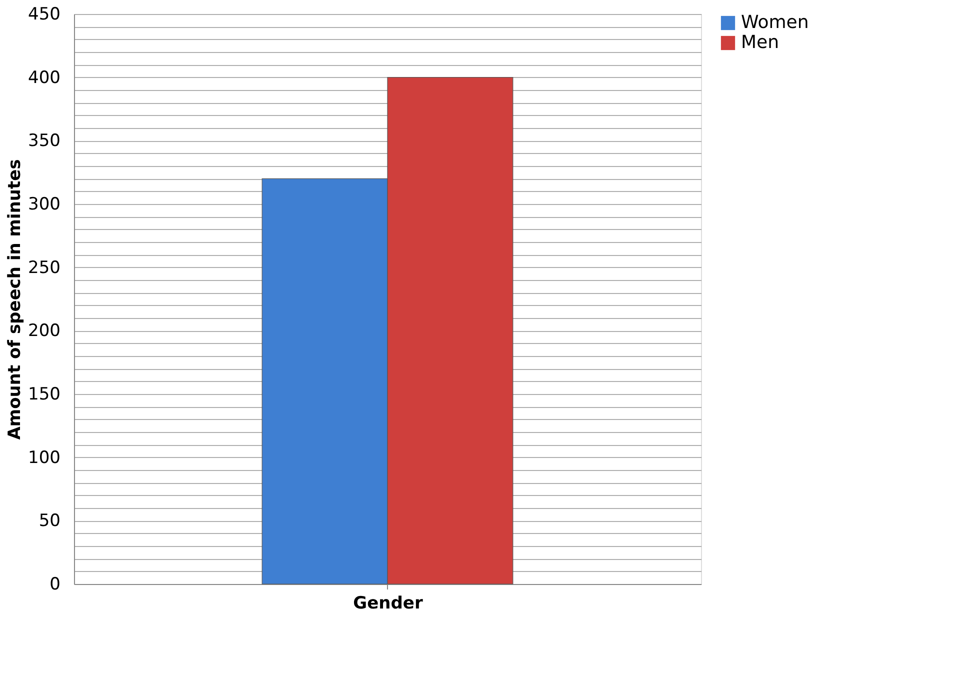 This screenshot has width=954, height=675. Describe the element at coordinates (44, 331) in the screenshot. I see `y-tick-label: 200` at that location.